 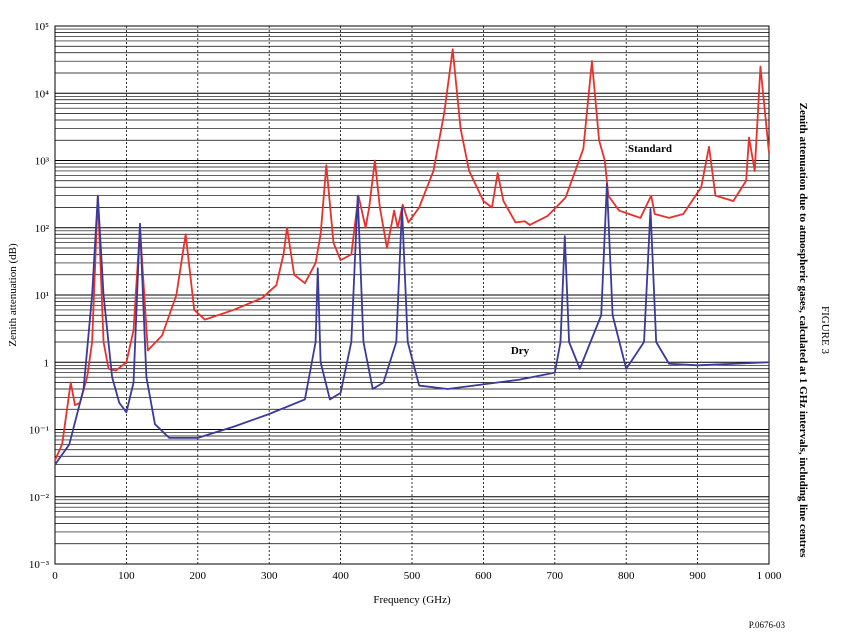 I want to click on x-tick-label: 100, so click(x=126, y=576).